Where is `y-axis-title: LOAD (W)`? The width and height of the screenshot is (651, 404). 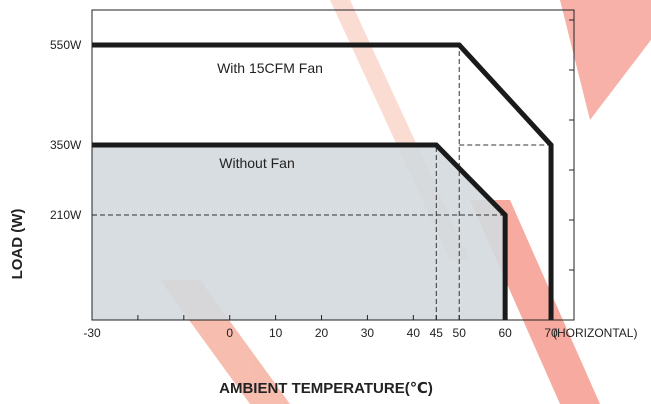
y-axis-title: LOAD (W) is located at coordinates (17, 244).